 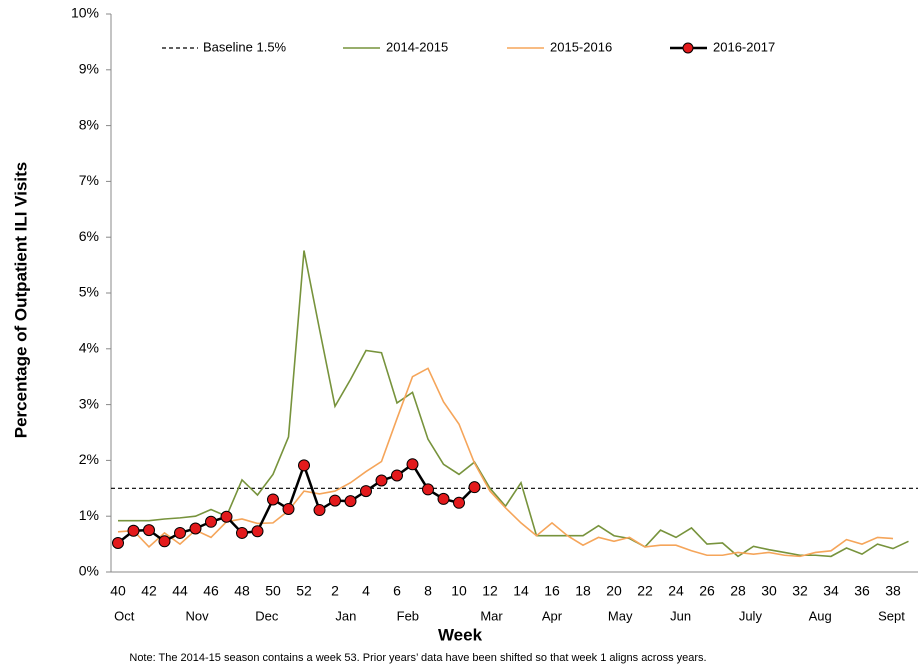 I want to click on x-tick-label: 24, so click(x=676, y=591).